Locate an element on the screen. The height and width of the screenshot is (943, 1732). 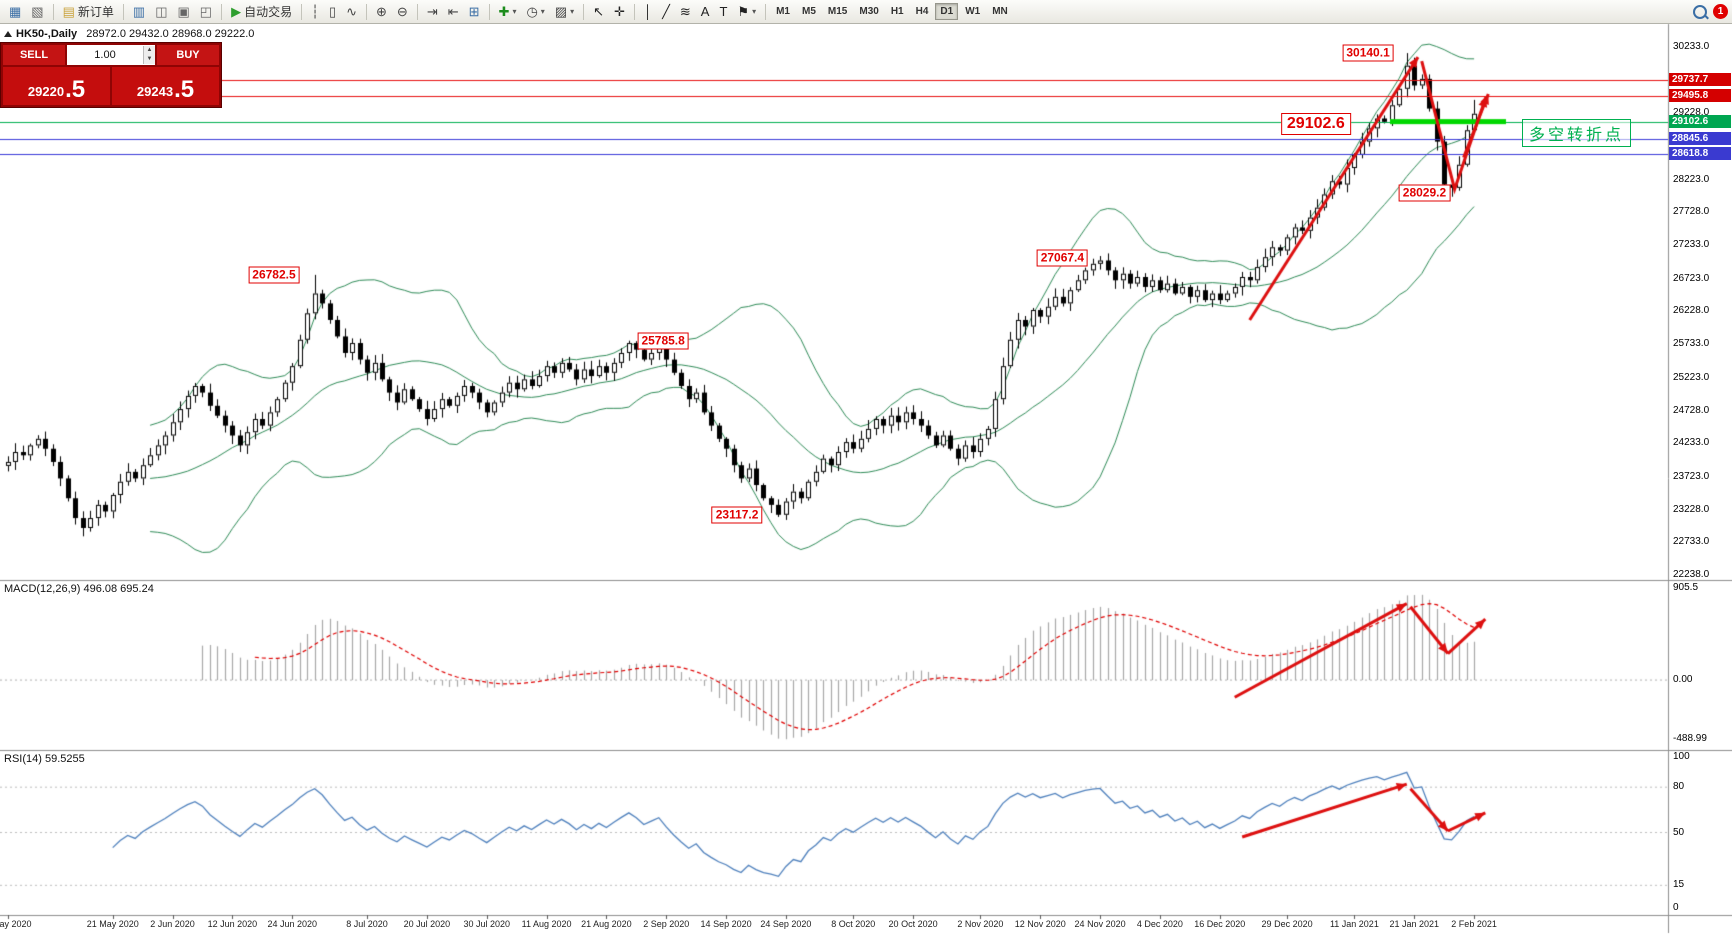
channel-button: ≋ is located at coordinates (685, 12).